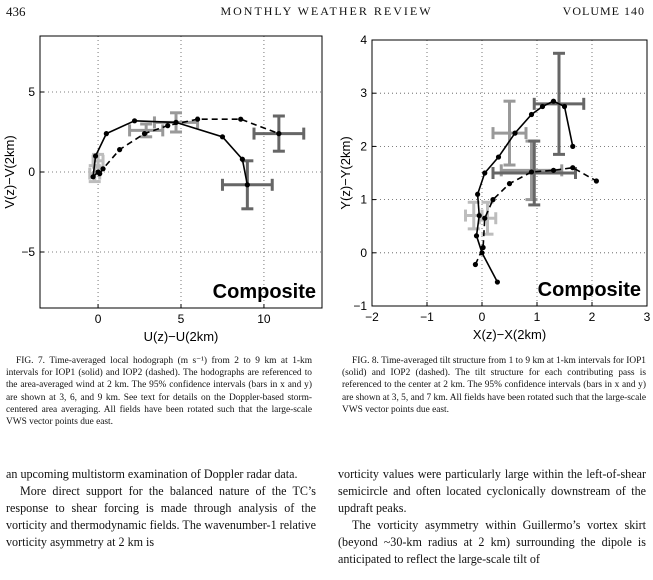 The width and height of the screenshot is (653, 580). Describe the element at coordinates (326, 11) in the screenshot. I see `journal-name: MONTHLY WEATHER REVIEW` at that location.